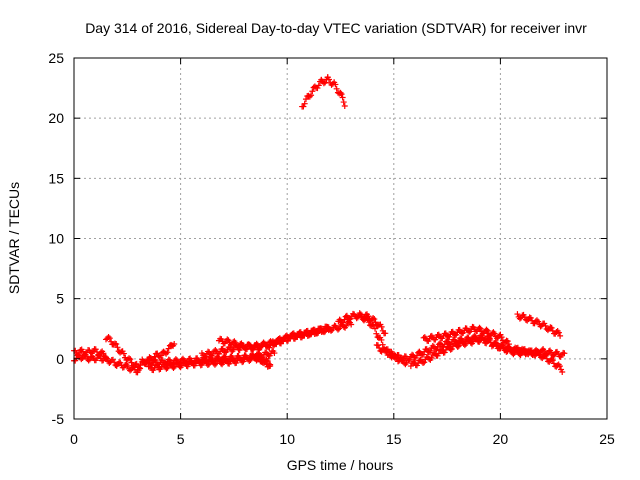  I want to click on y-axis-label: SDTVAR / TECUs, so click(14, 238).